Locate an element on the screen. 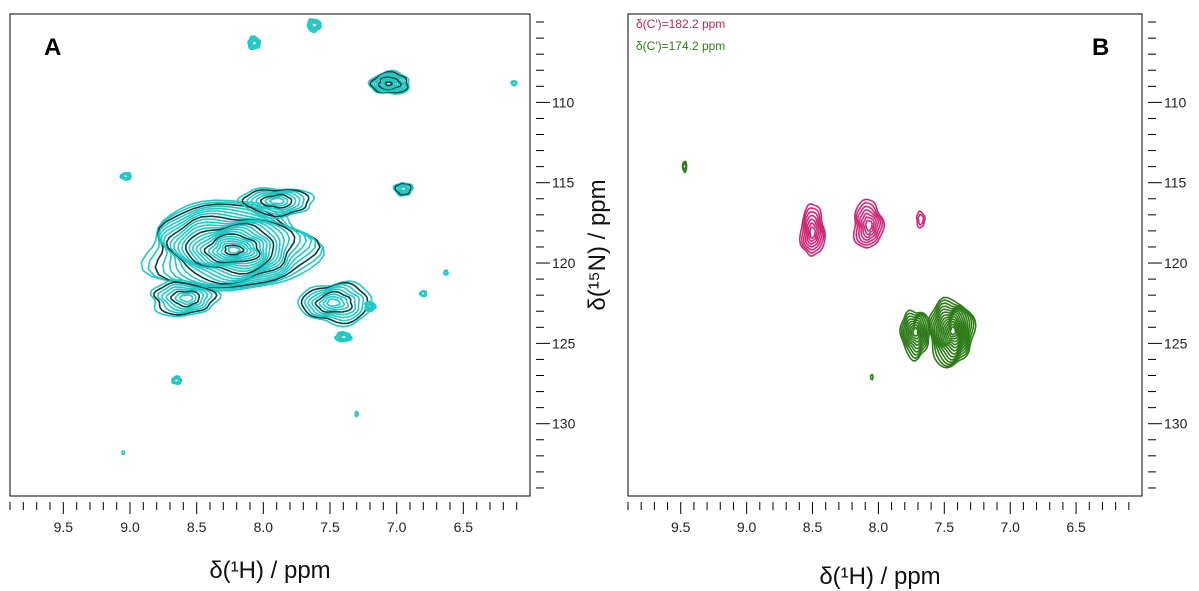 The image size is (1199, 591). panel-a-y-axis-title: δ(¹⁵N) / ppm is located at coordinates (597, 244).